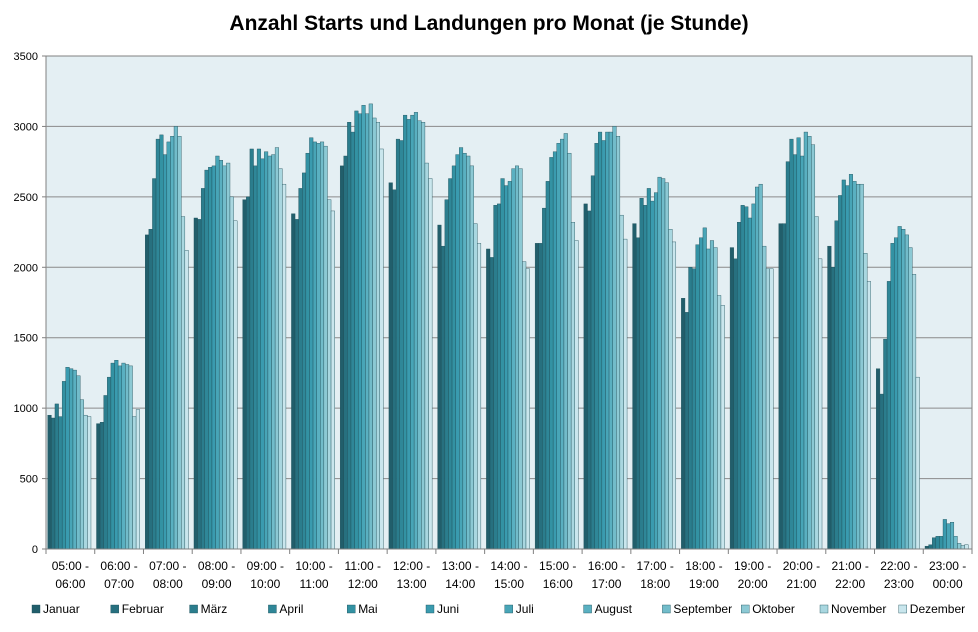 Image resolution: width=978 pixels, height=632 pixels. What do you see at coordinates (655, 584) in the screenshot?
I see `x-tick-label: 18:00` at bounding box center [655, 584].